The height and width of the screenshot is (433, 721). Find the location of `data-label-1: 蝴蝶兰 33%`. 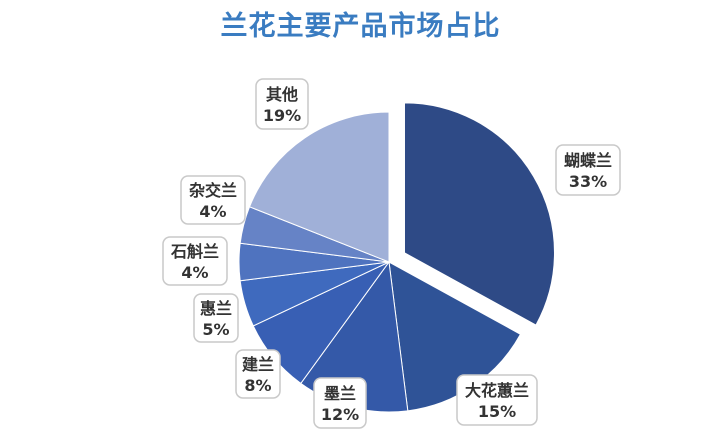

data-label-1: 蝴蝶兰 33% is located at coordinates (588, 170).